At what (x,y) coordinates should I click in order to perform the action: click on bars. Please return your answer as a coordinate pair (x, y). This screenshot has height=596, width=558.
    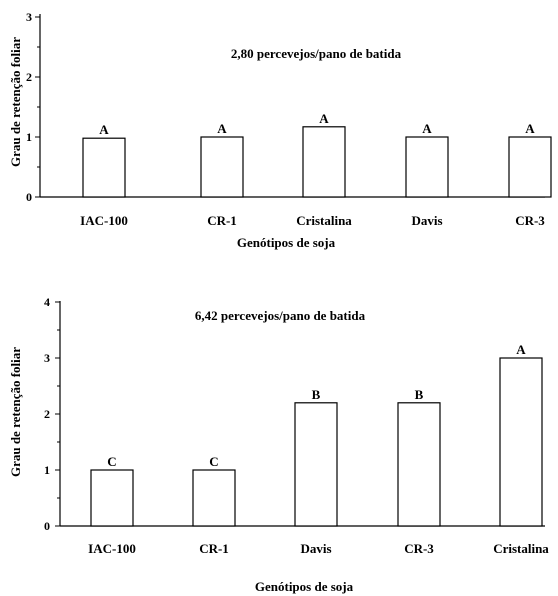
    Looking at the image, I should click on (317, 162).